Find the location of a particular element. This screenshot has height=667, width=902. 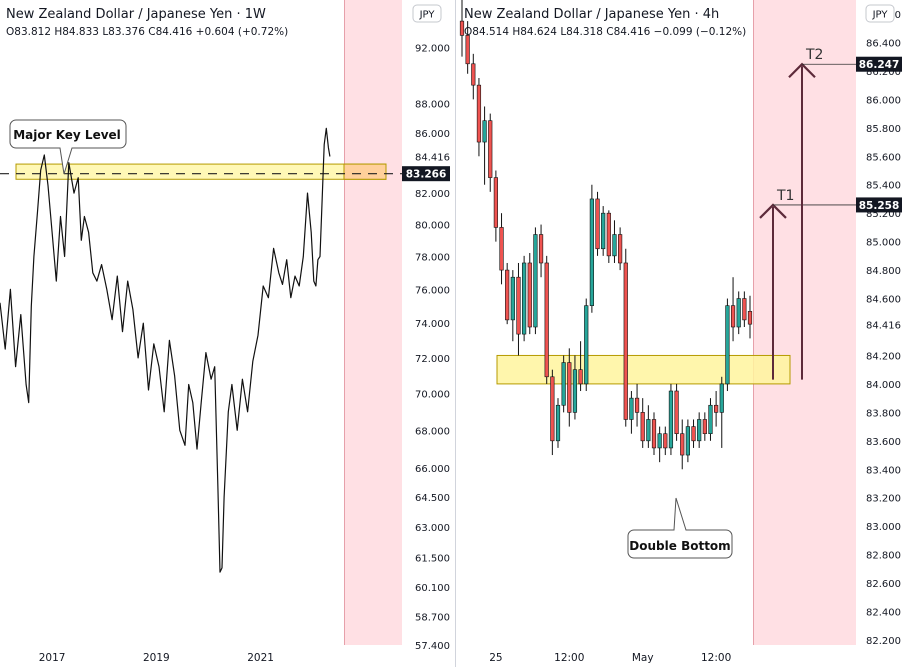

right-y-tick-label: 86.200 is located at coordinates (883, 72).